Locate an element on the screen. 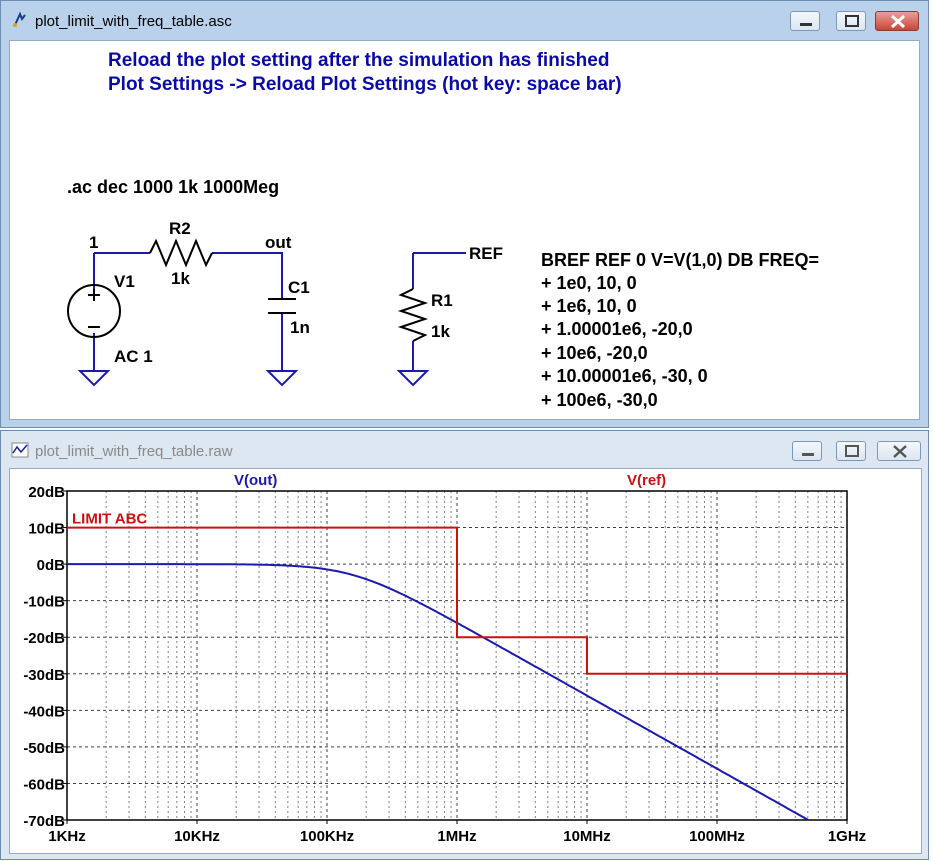 This screenshot has height=861, width=933. y-tick-label: -40dB is located at coordinates (44, 711).